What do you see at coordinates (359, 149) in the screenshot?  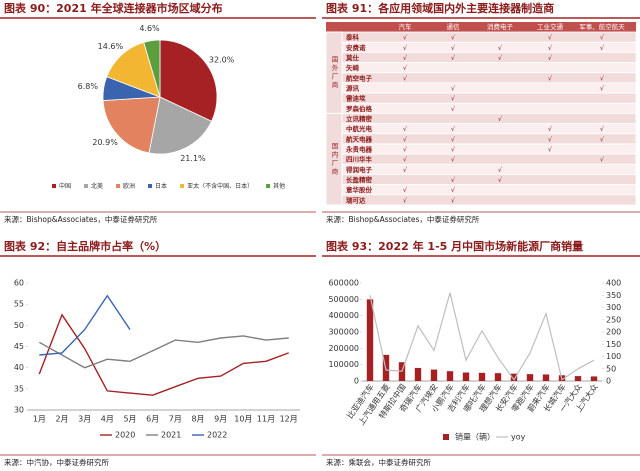 I see `row-name: 永贵电器` at bounding box center [359, 149].